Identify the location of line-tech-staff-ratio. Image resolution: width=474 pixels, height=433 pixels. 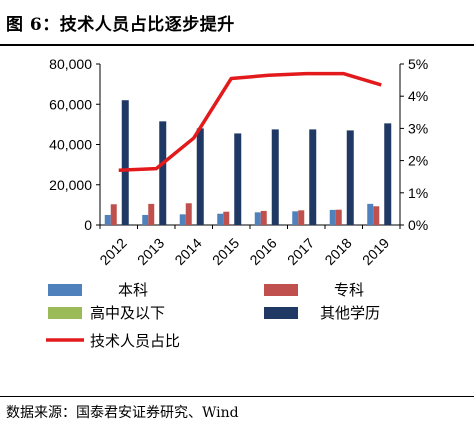
(250, 122).